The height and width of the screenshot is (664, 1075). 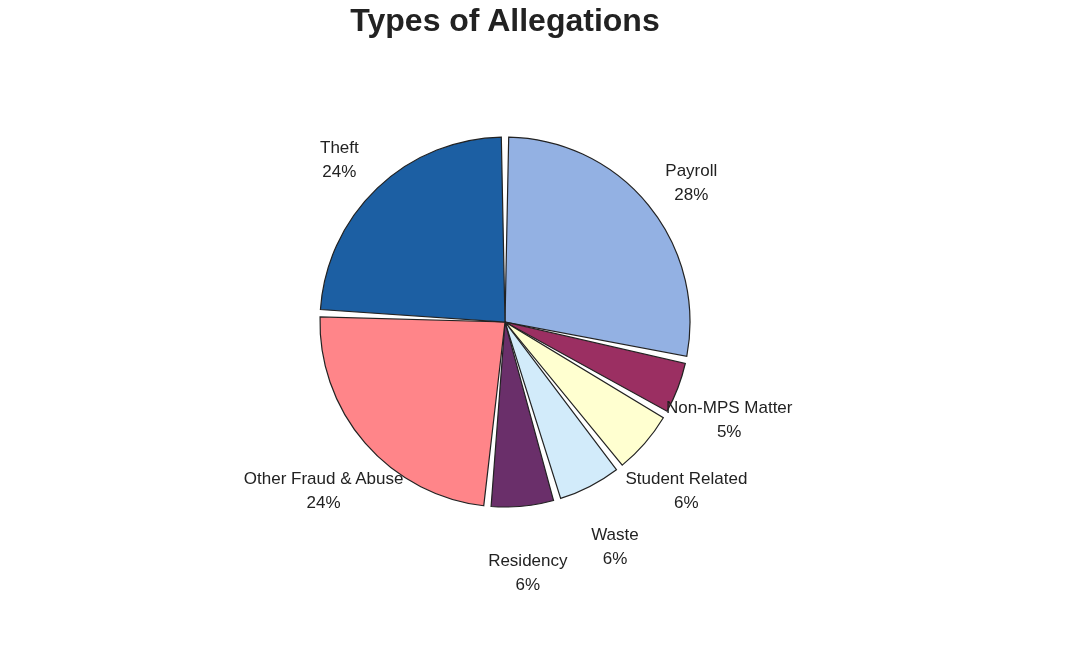 I want to click on slice-label: Theft, so click(x=340, y=148).